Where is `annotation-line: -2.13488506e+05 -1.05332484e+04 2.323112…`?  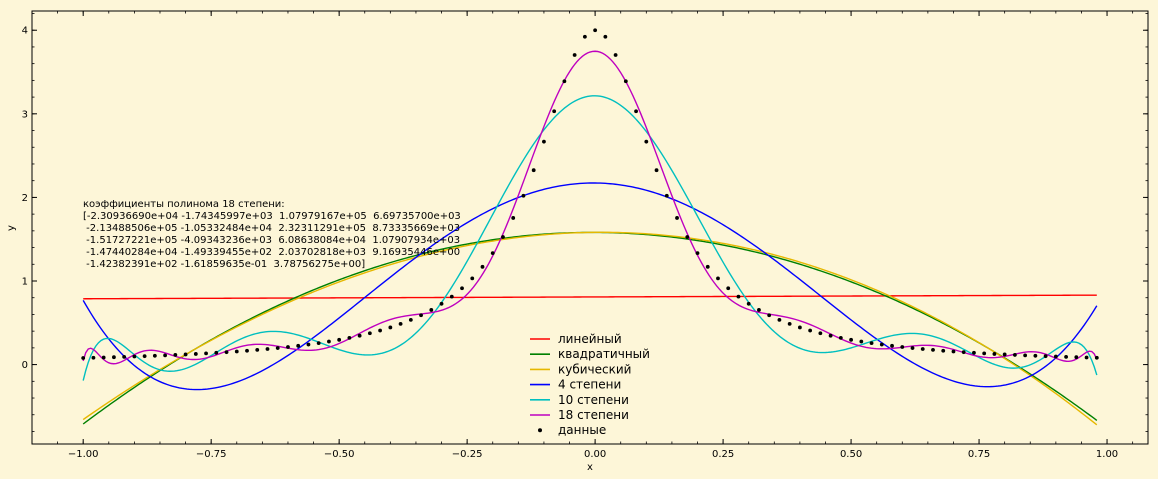 annotation-line: -2.13488506e+05 -1.05332484e+04 2.323112… is located at coordinates (271, 228).